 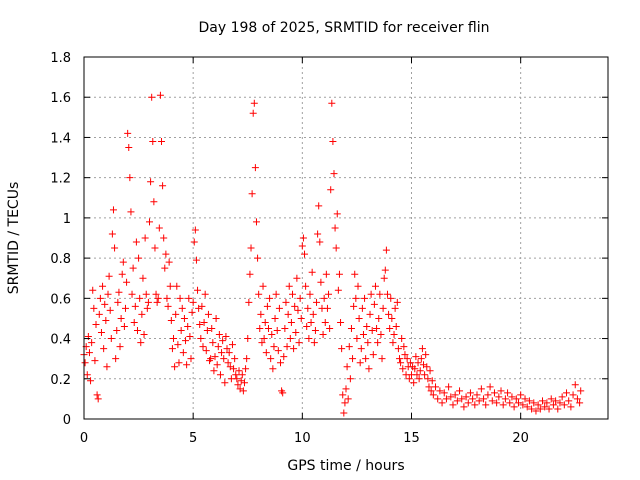 I want to click on y-tick-label: 0.6, so click(x=60, y=299).